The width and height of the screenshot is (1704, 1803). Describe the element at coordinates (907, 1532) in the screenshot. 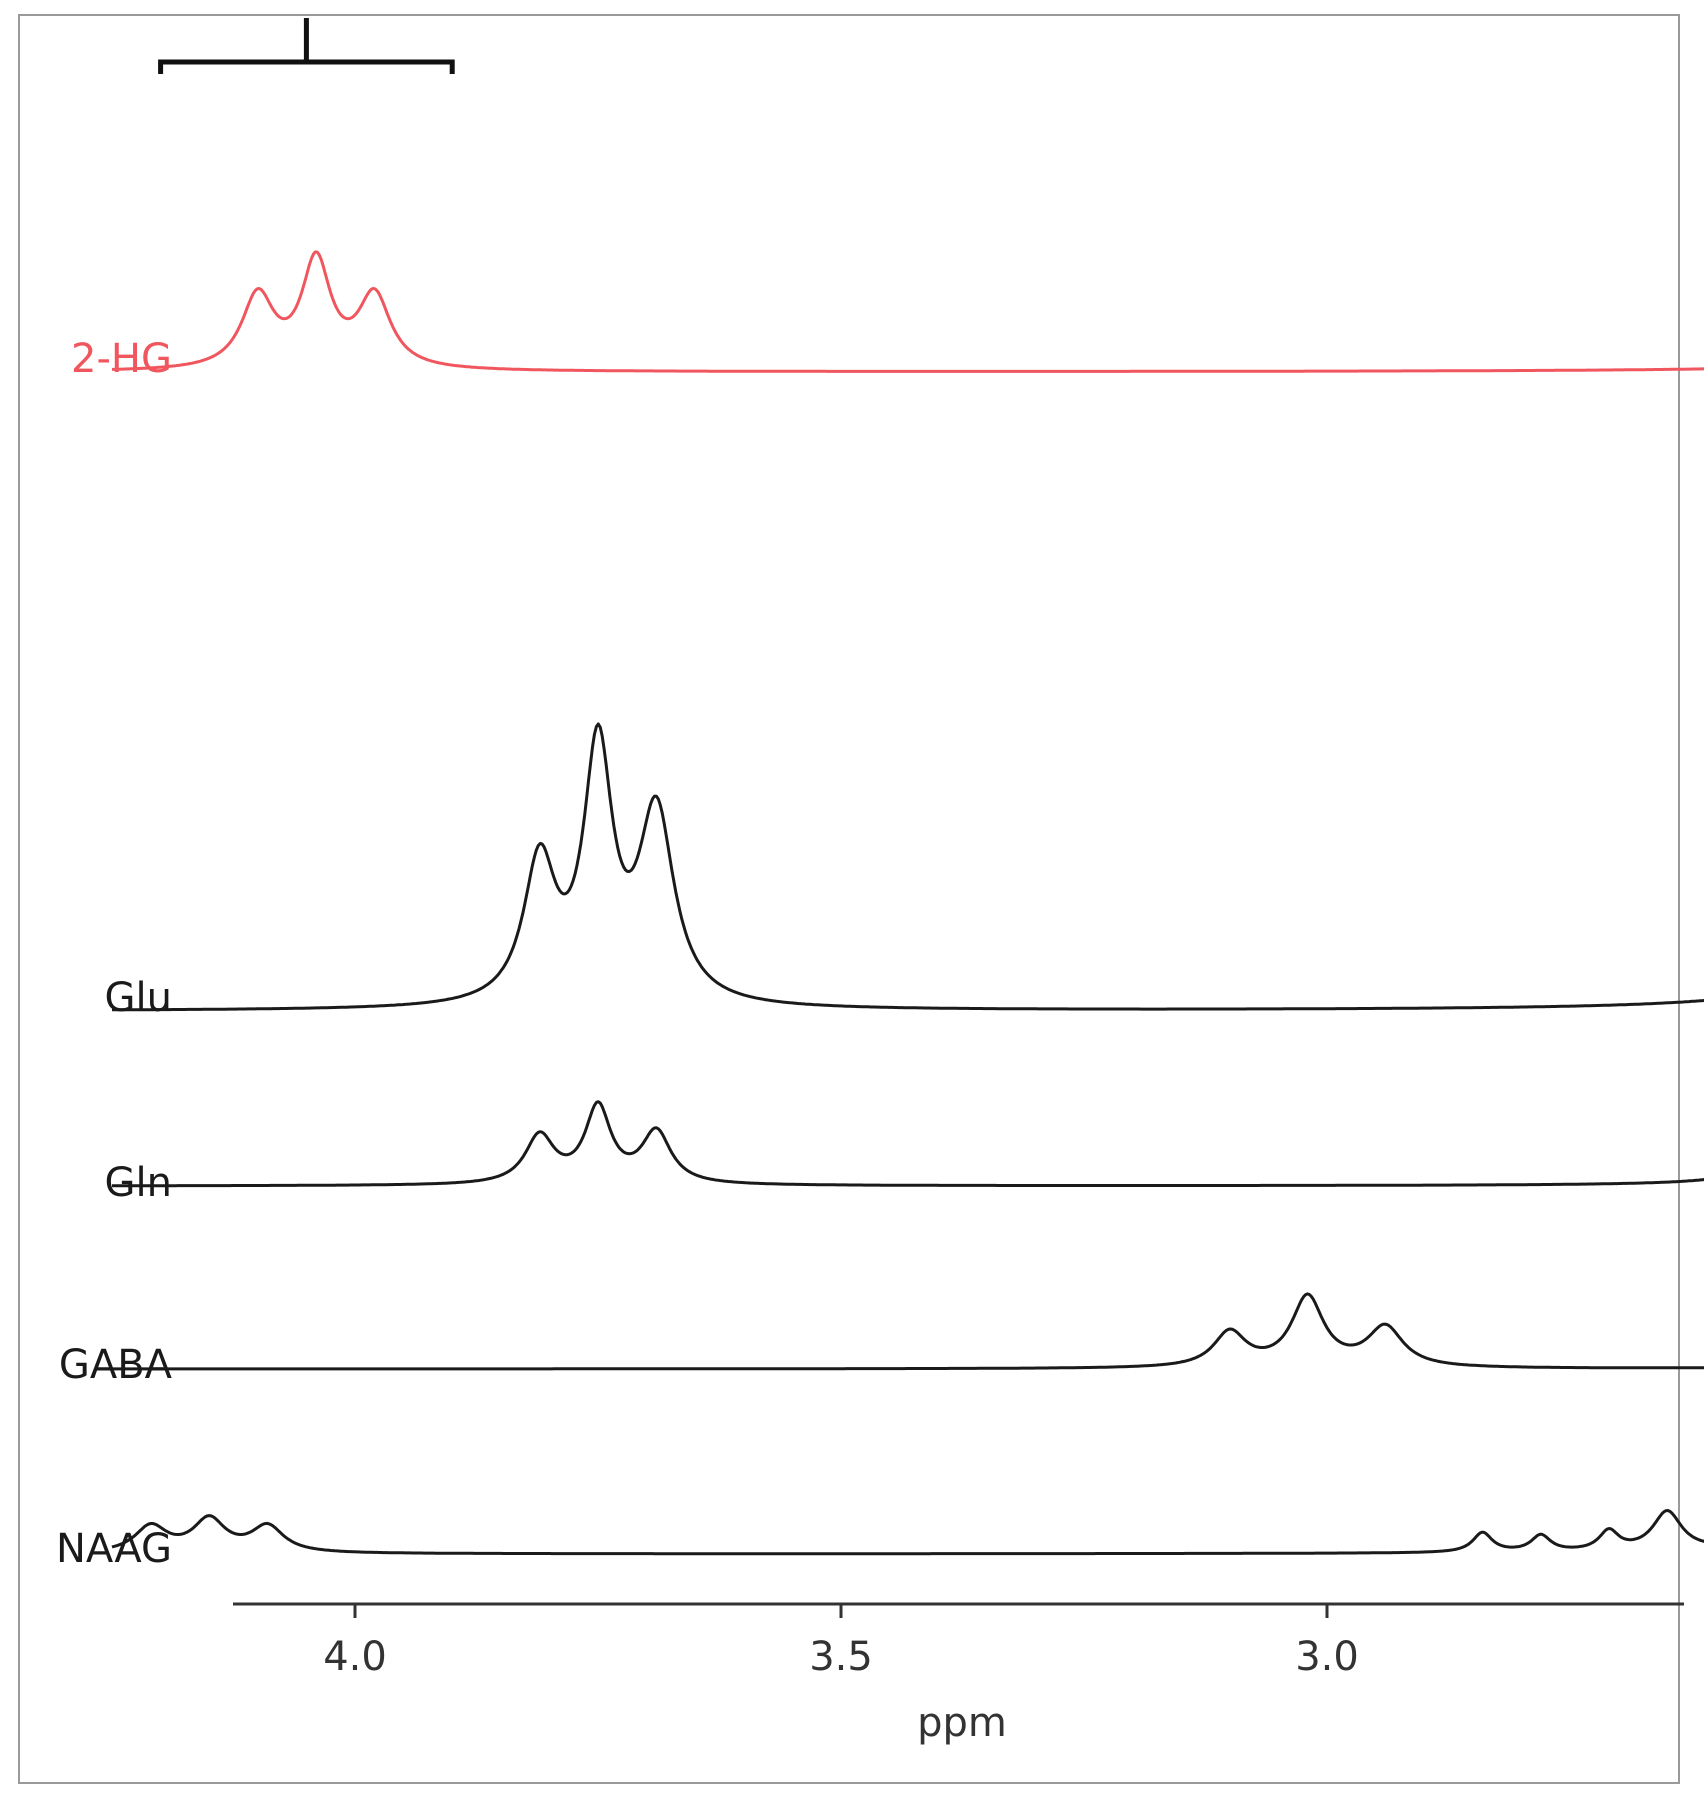

I see `trace-naag` at that location.